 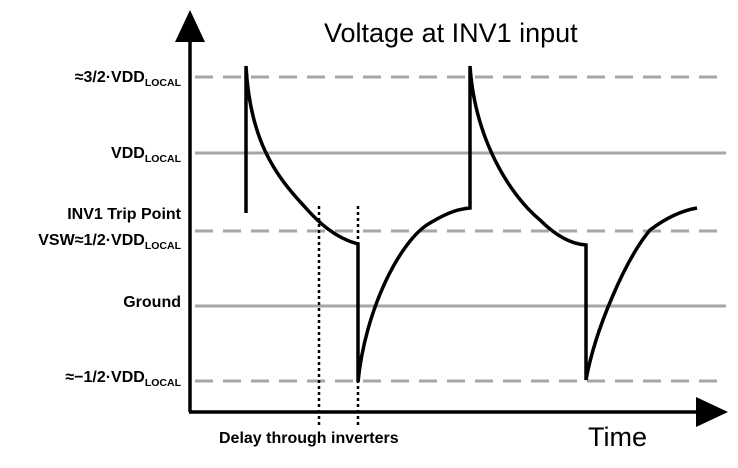 I want to click on label-vdd: VDDLOCAL, so click(x=146, y=155).